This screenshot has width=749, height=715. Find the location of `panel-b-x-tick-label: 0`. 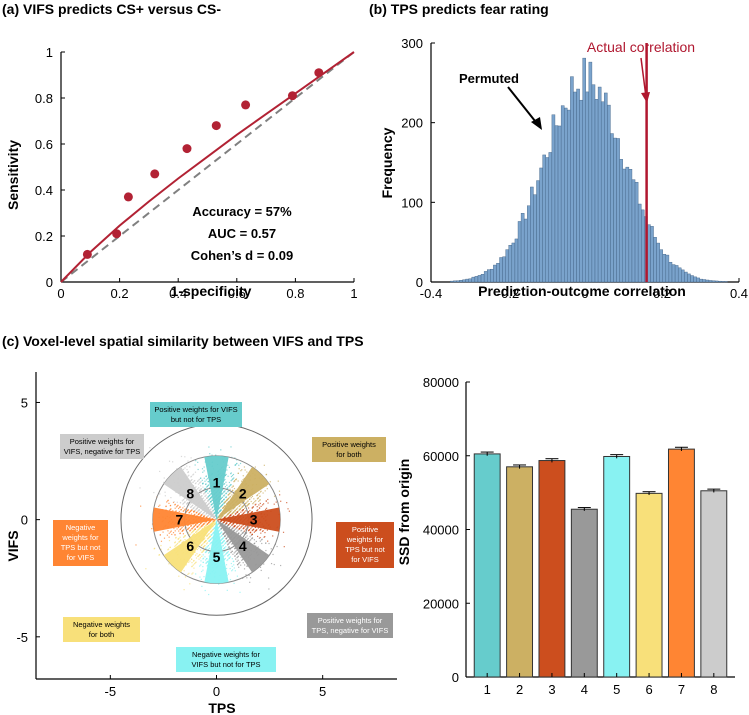

panel-b-x-tick-label: 0 is located at coordinates (584, 293).